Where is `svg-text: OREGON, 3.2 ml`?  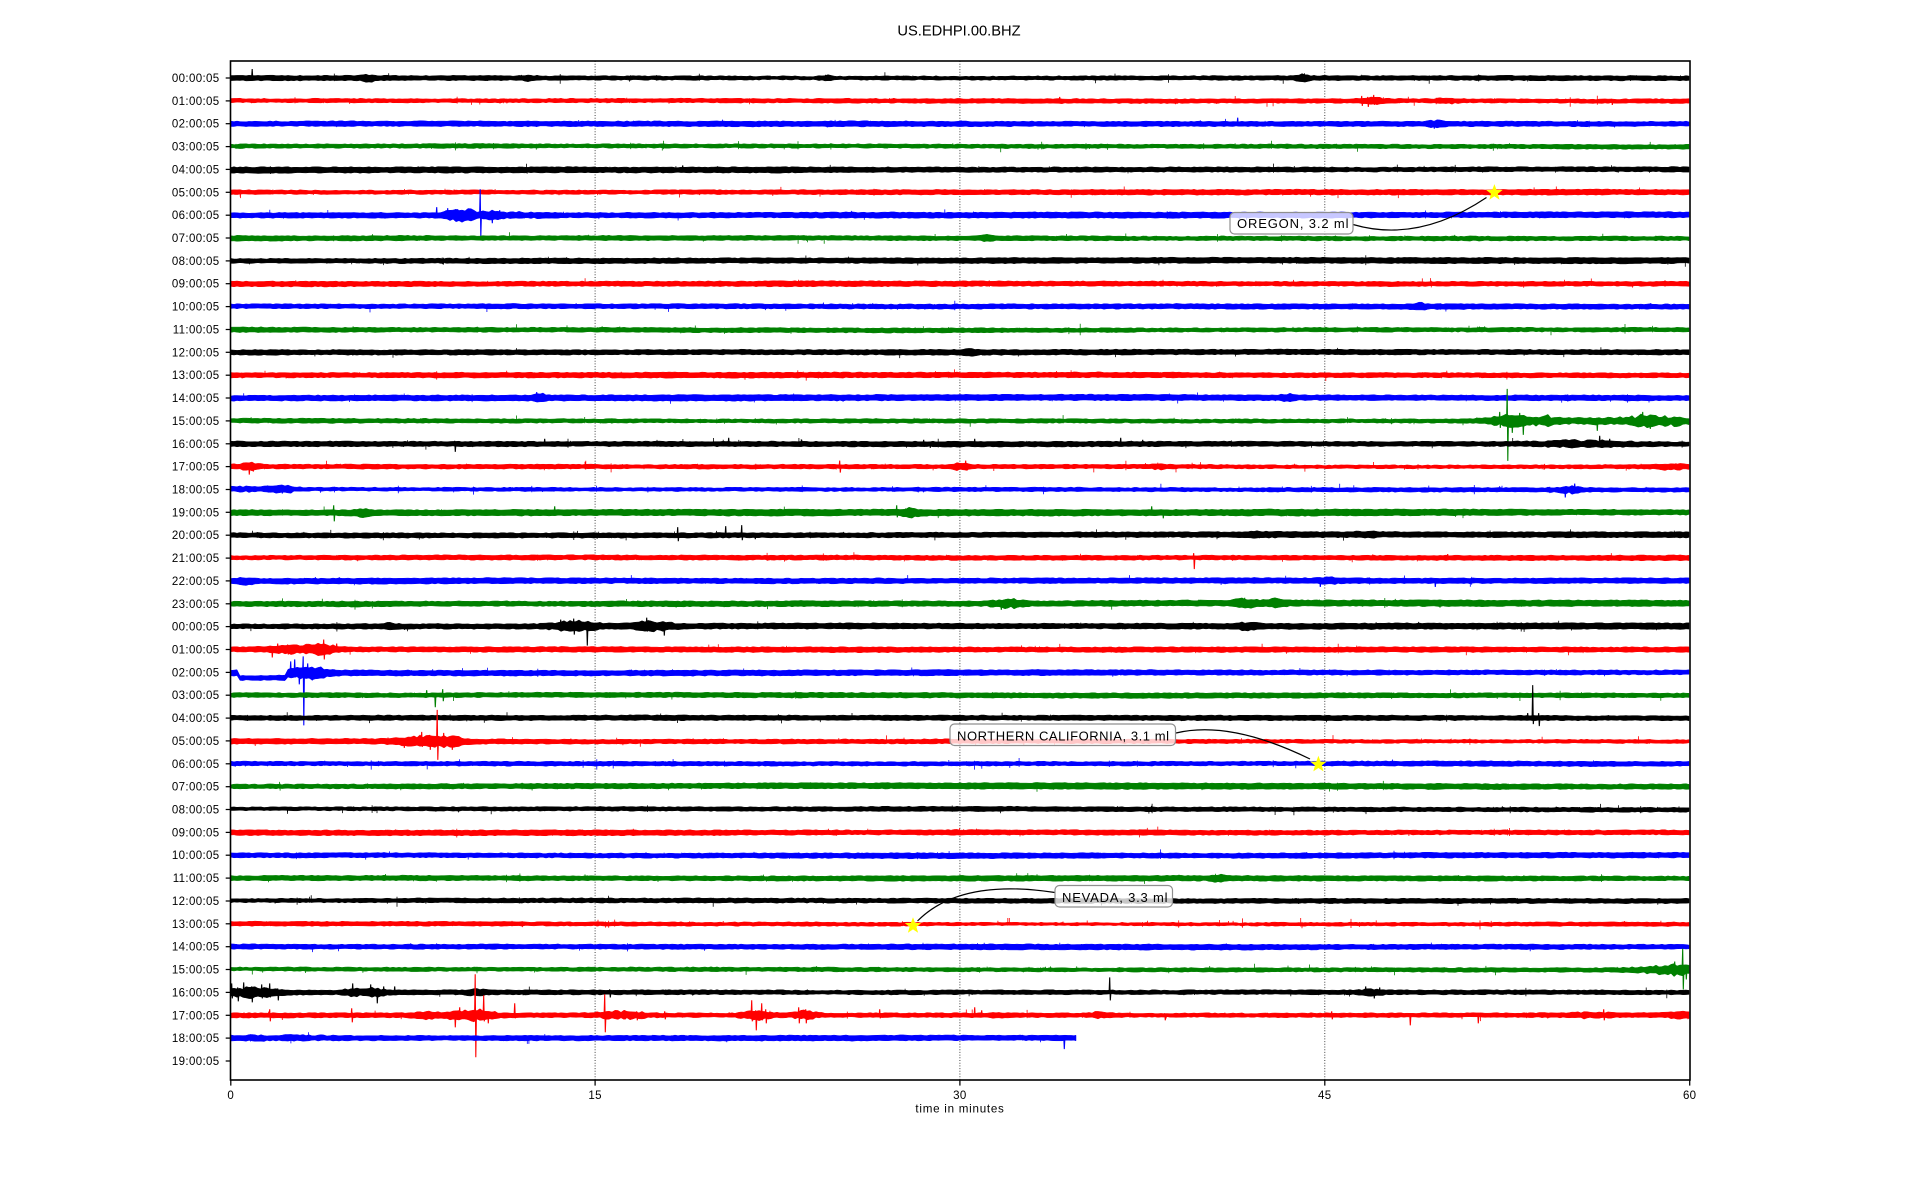 svg-text: OREGON, 3.2 ml is located at coordinates (1293, 223).